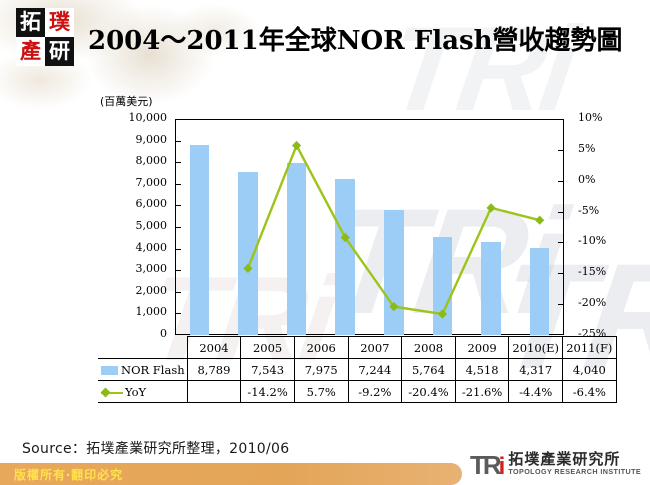 The image size is (650, 485). Describe the element at coordinates (296, 145) in the screenshot. I see `yoy-marker-2006` at that location.